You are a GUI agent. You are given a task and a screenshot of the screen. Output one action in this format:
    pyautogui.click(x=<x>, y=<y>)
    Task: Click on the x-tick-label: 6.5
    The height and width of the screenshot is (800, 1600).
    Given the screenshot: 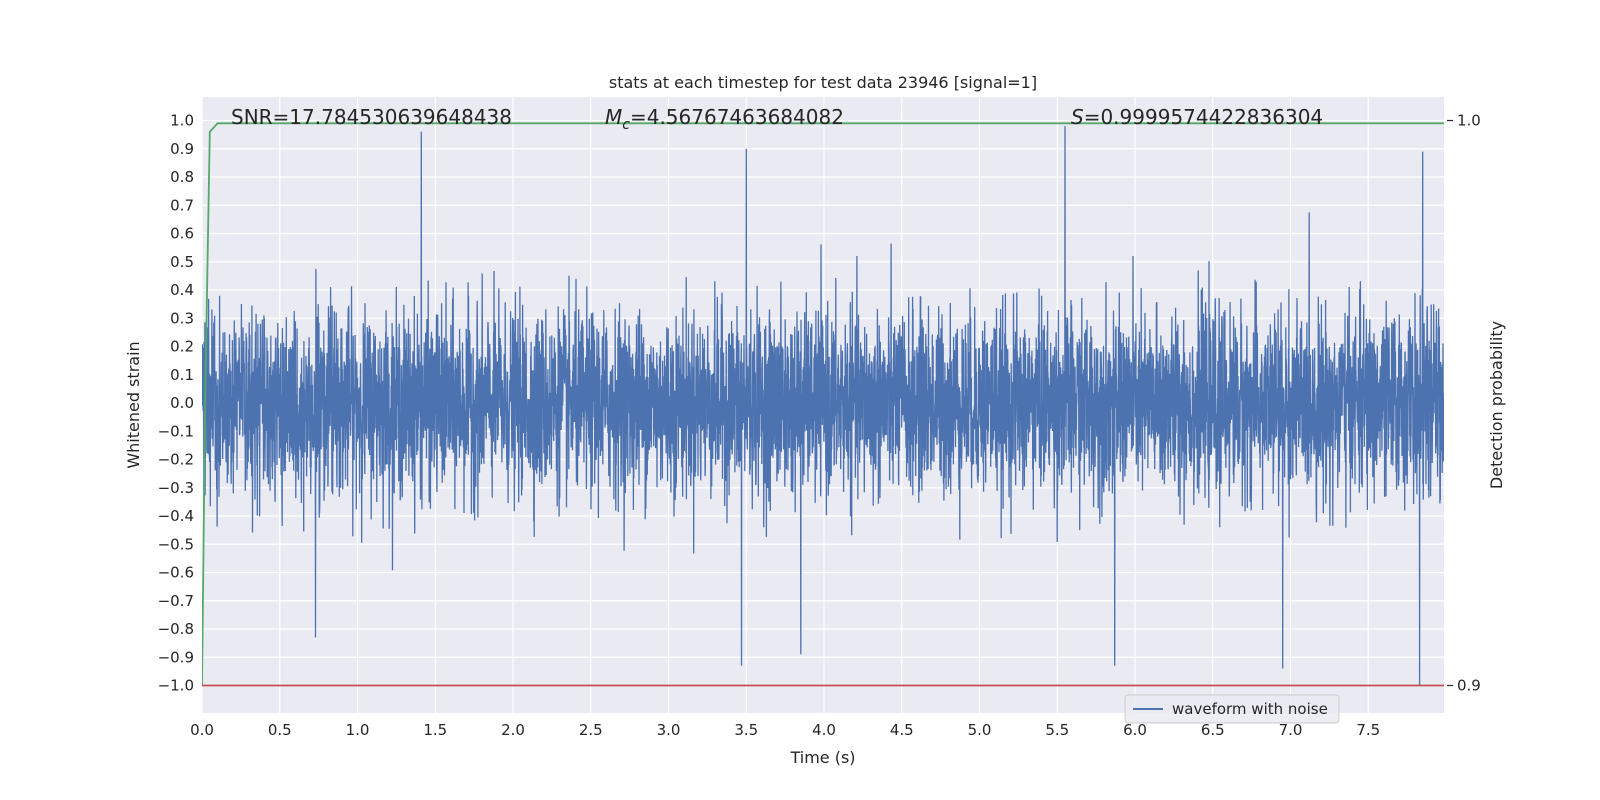 What is the action you would take?
    pyautogui.click(x=1213, y=730)
    